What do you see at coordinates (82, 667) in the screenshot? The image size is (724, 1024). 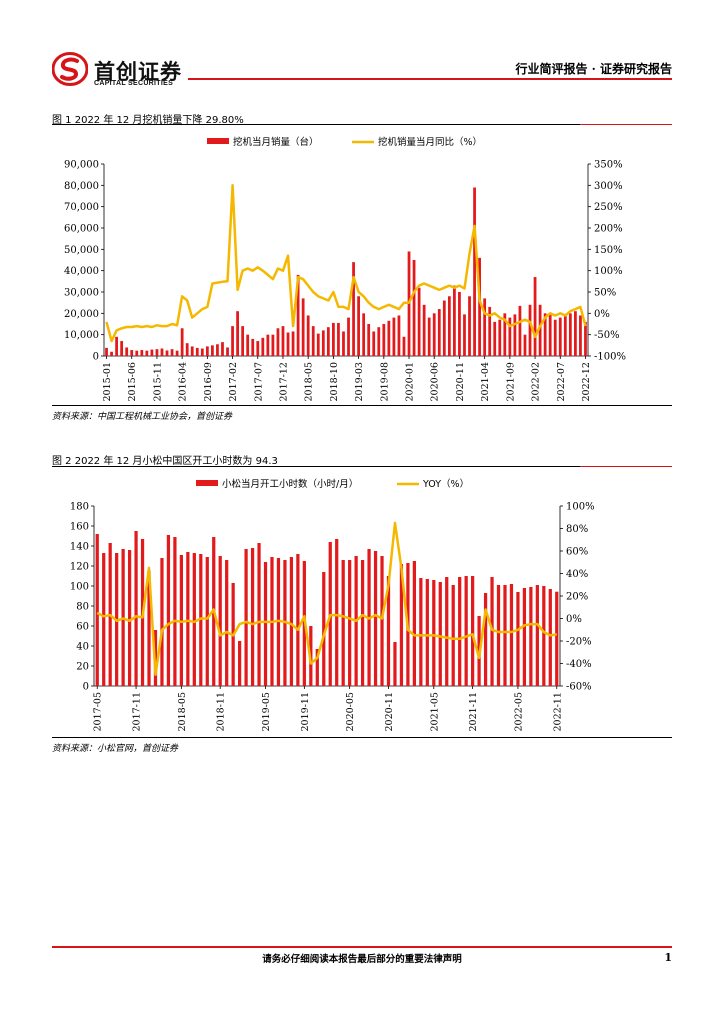 I see `y-tick-label: 20` at bounding box center [82, 667].